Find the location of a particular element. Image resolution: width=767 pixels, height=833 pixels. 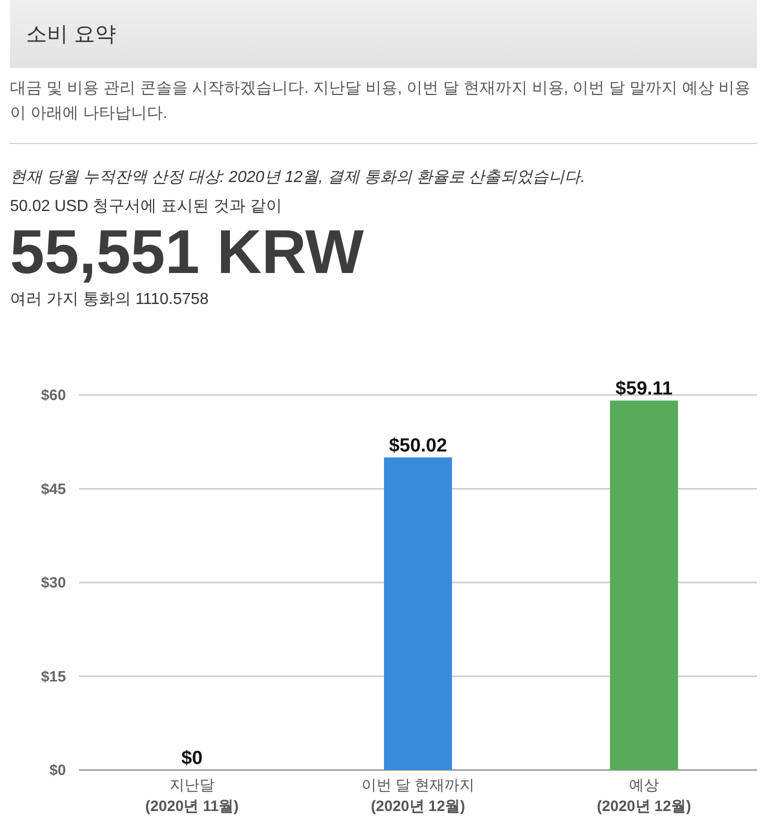

text: 50.02 USD 청구서에 표시된 것과 같이 is located at coordinates (147, 207).